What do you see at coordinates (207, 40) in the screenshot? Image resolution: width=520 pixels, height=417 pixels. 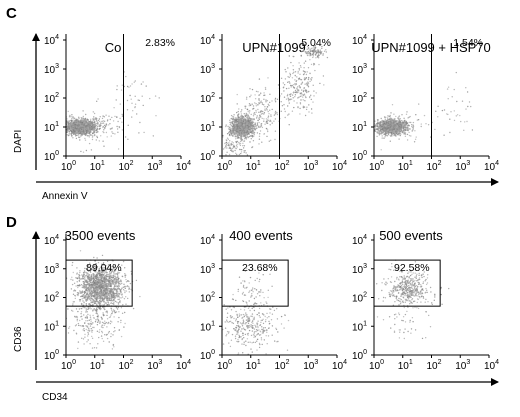 I see `y-tick-label: 104` at bounding box center [207, 40].